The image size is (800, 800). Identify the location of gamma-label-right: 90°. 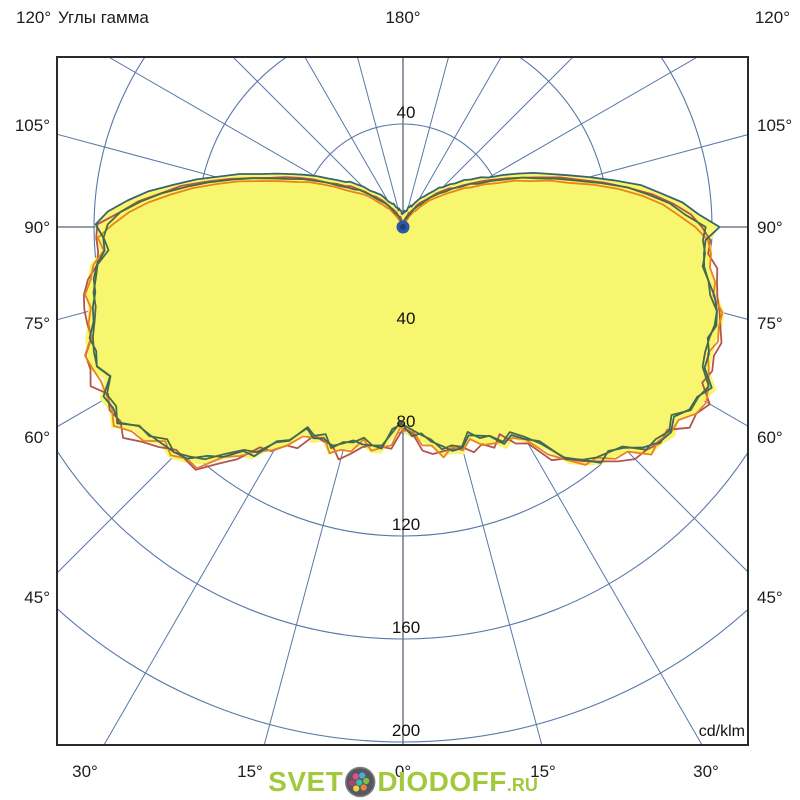
(770, 227).